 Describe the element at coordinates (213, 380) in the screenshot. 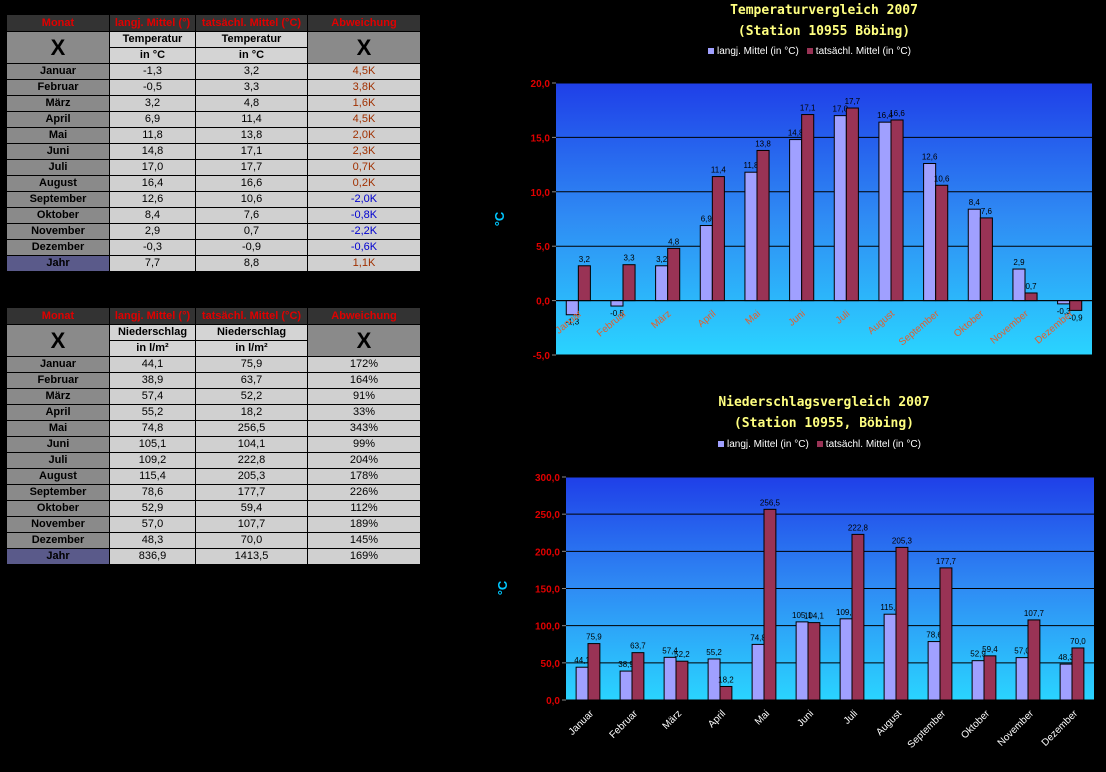

I see `table-row: Februar 38,9 63,7 164%` at that location.